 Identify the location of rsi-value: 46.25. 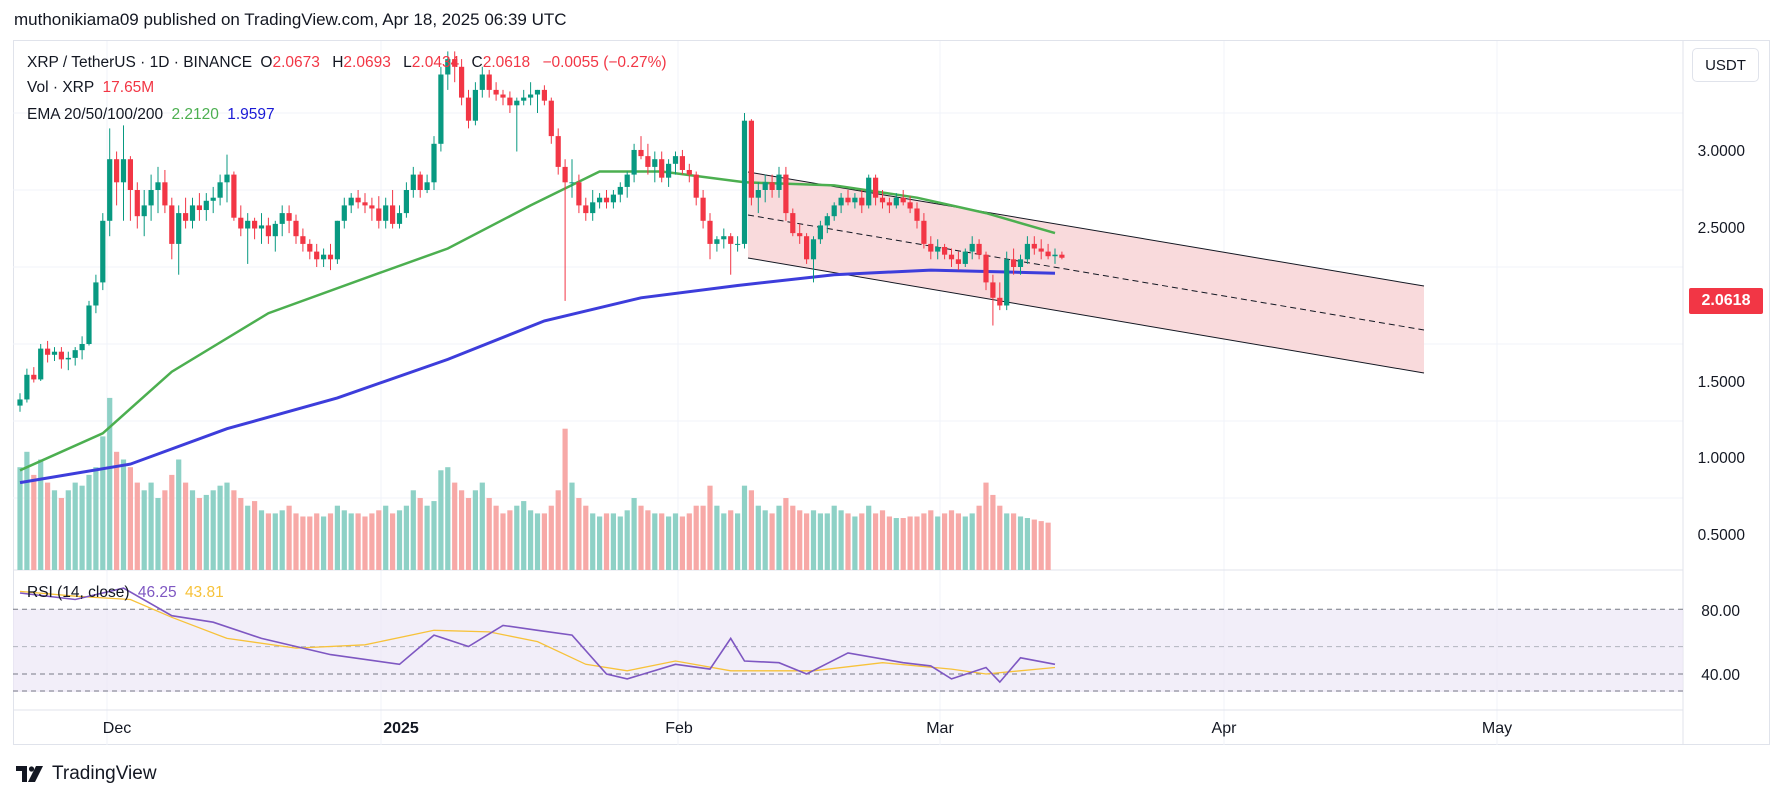
(157, 592).